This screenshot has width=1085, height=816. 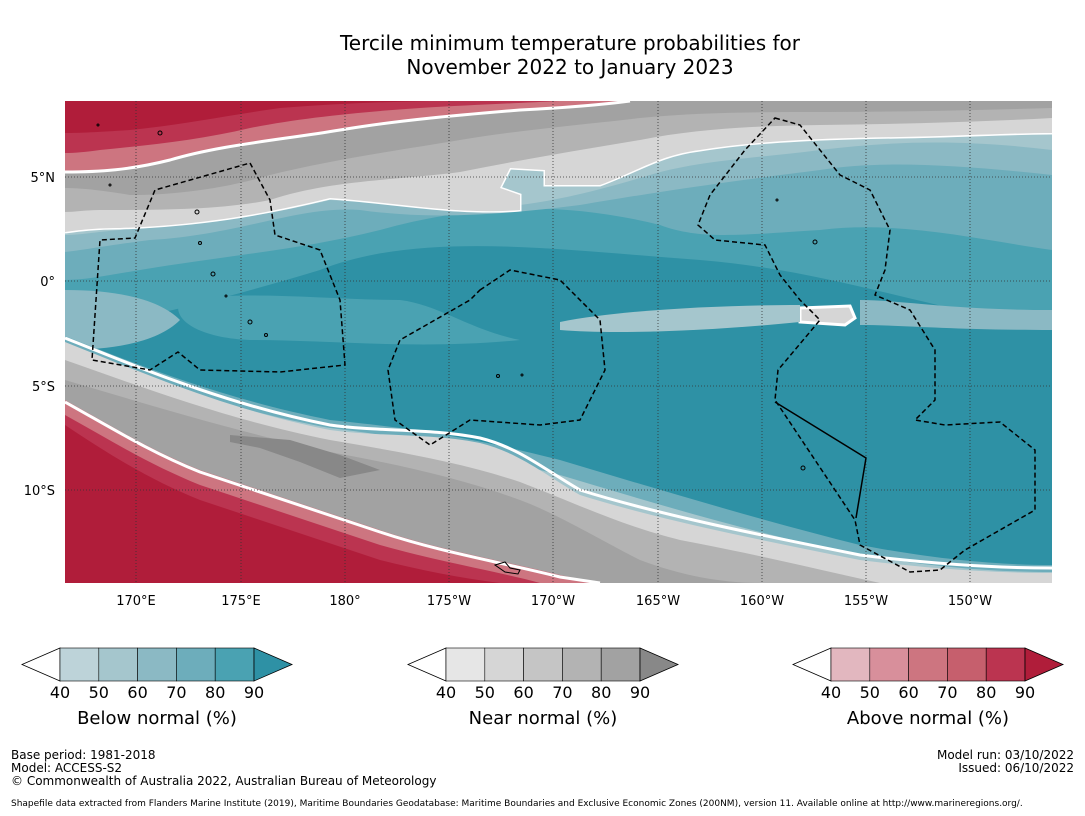 What do you see at coordinates (282, 504) in the screenshot?
I see `above-normal-90-south` at bounding box center [282, 504].